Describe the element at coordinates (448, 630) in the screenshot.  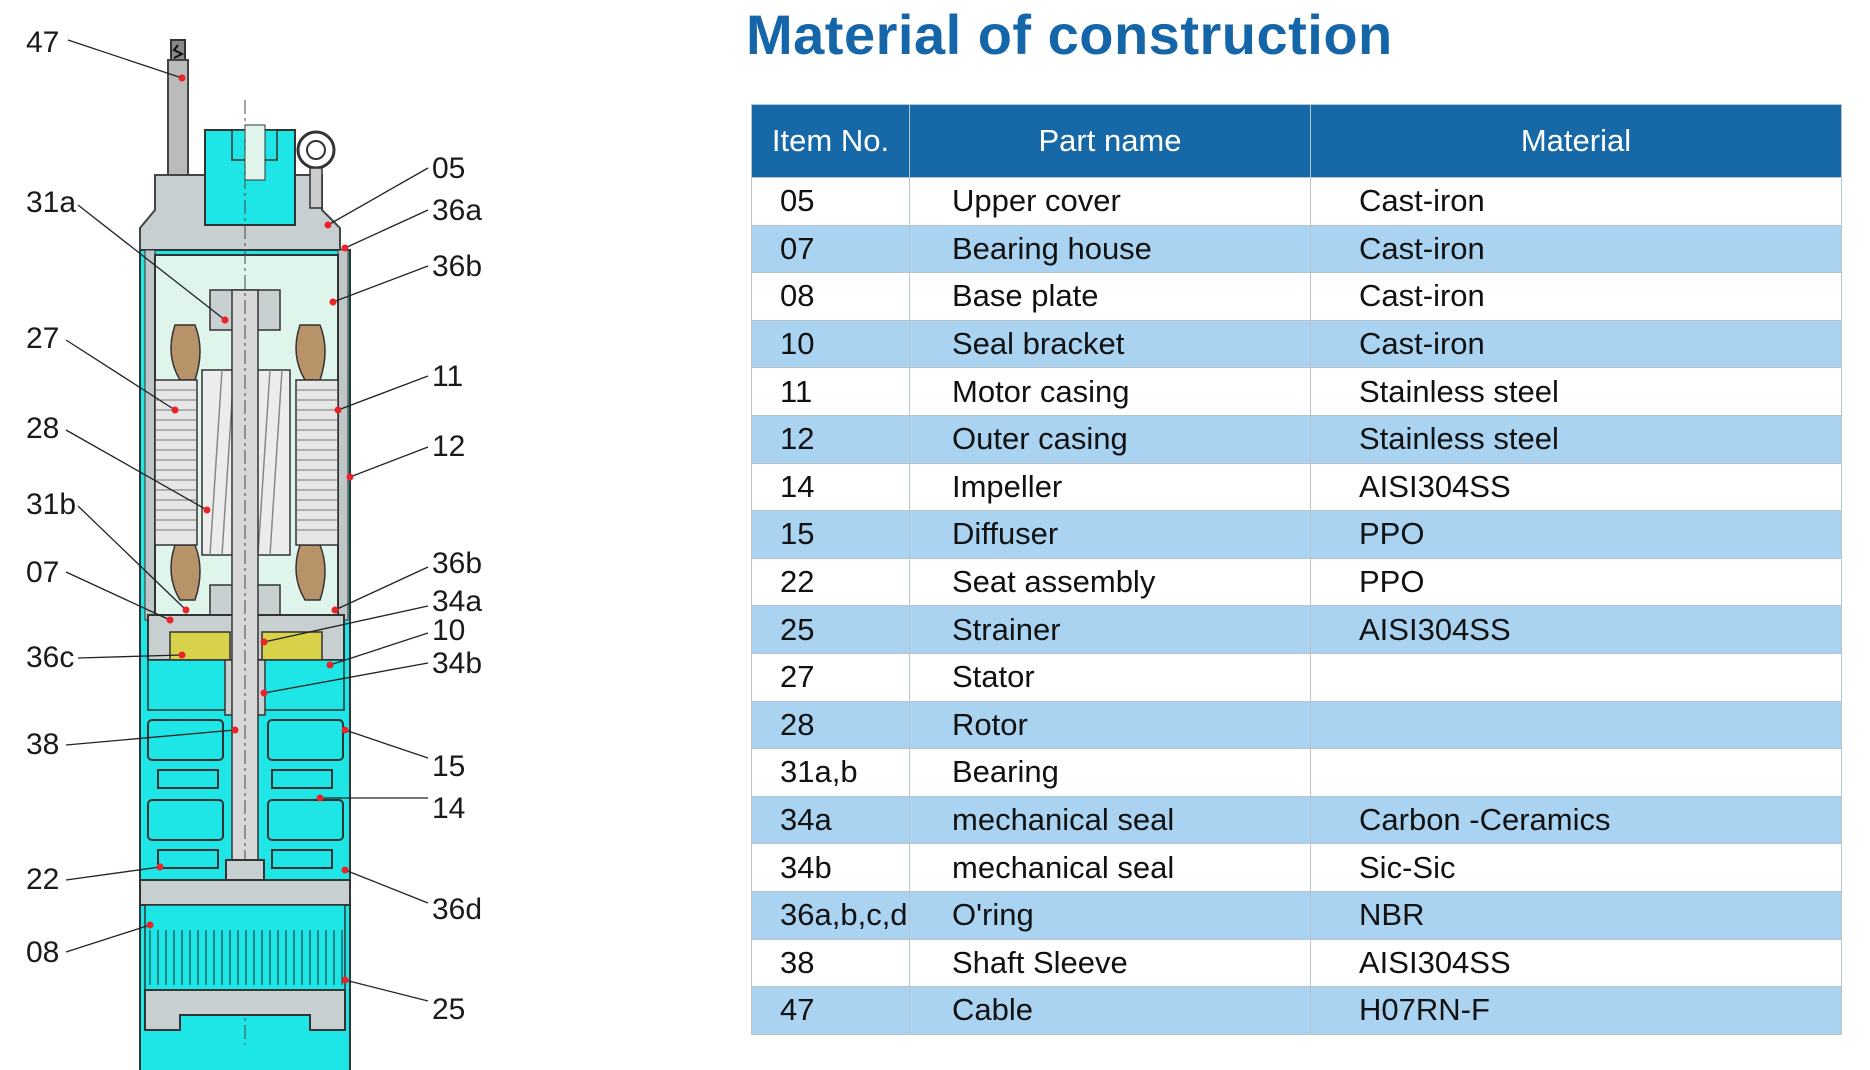
I see `callout-label: 10` at that location.